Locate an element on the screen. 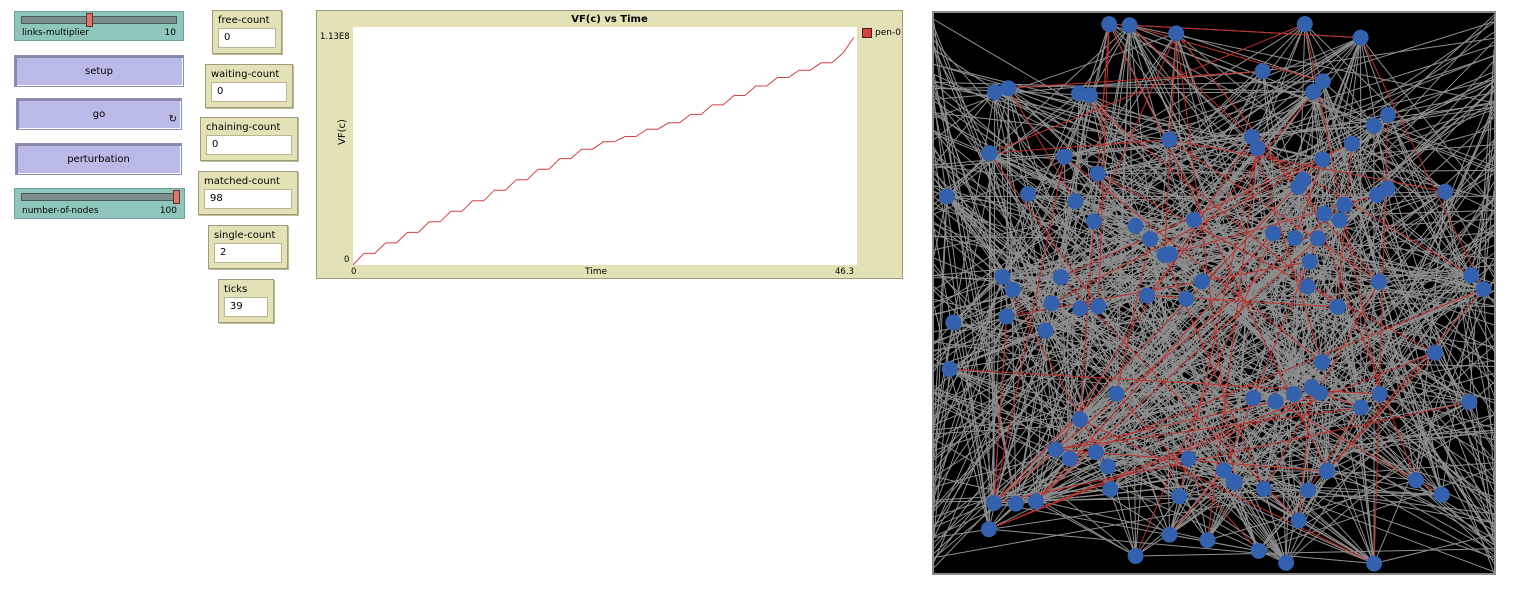 The height and width of the screenshot is (594, 1514). go-button-label: go is located at coordinates (99, 114).